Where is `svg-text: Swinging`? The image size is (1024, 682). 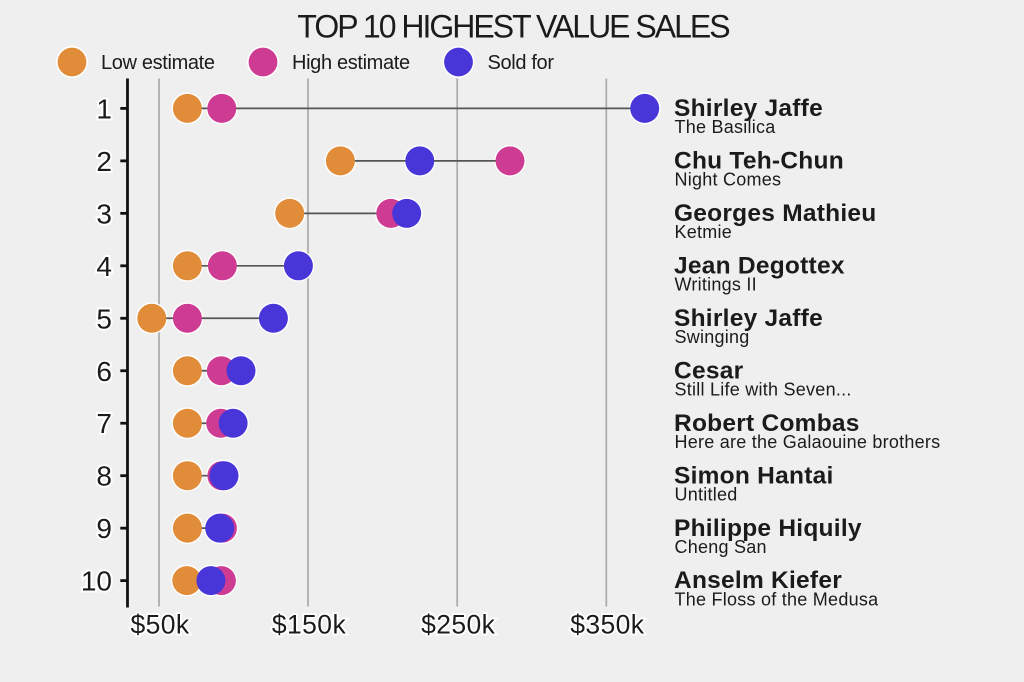 svg-text: Swinging is located at coordinates (712, 337).